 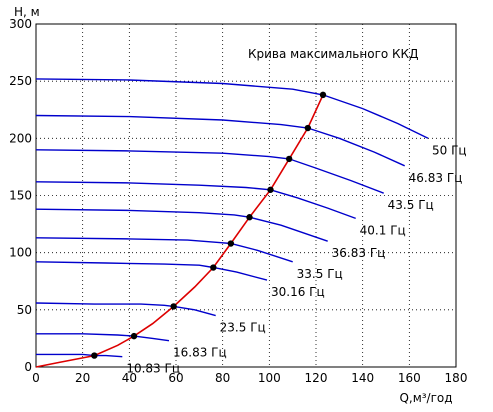 What do you see at coordinates (243, 328) in the screenshot?
I see `curve-label: 23.5 Гц` at bounding box center [243, 328].